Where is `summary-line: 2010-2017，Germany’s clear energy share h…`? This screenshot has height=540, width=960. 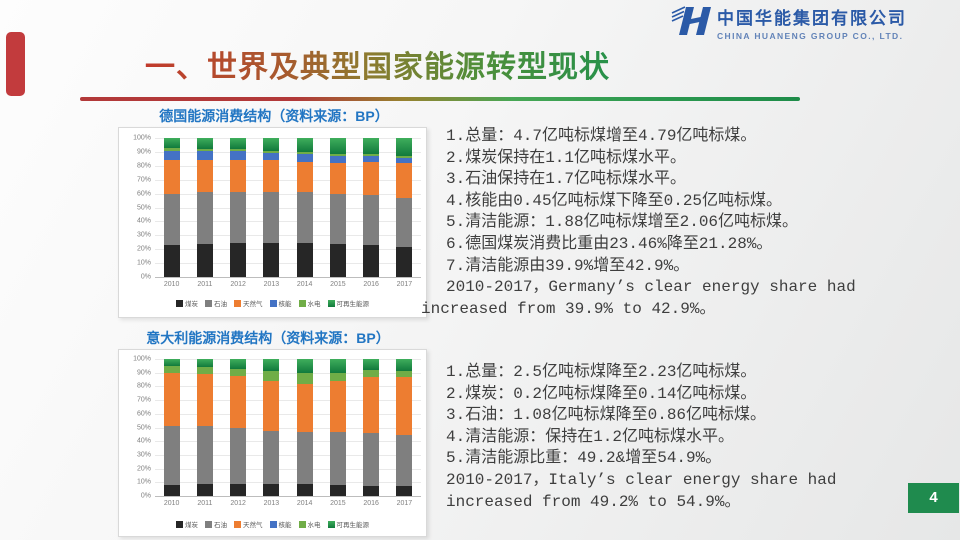
summary-line: 2010-2017，Germany’s clear energy share h… is located at coordinates (651, 287).